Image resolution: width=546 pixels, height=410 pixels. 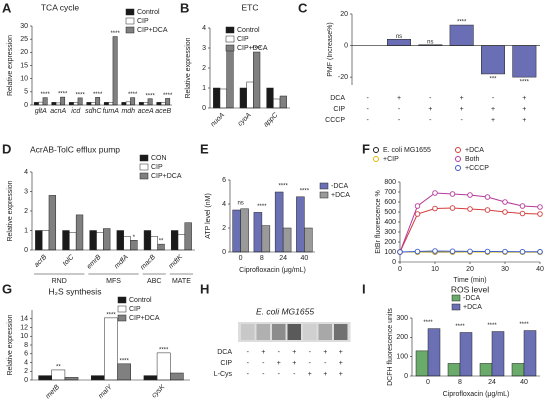 What do you see at coordinates (204, 288) in the screenshot?
I see `panel-label: H` at bounding box center [204, 288].